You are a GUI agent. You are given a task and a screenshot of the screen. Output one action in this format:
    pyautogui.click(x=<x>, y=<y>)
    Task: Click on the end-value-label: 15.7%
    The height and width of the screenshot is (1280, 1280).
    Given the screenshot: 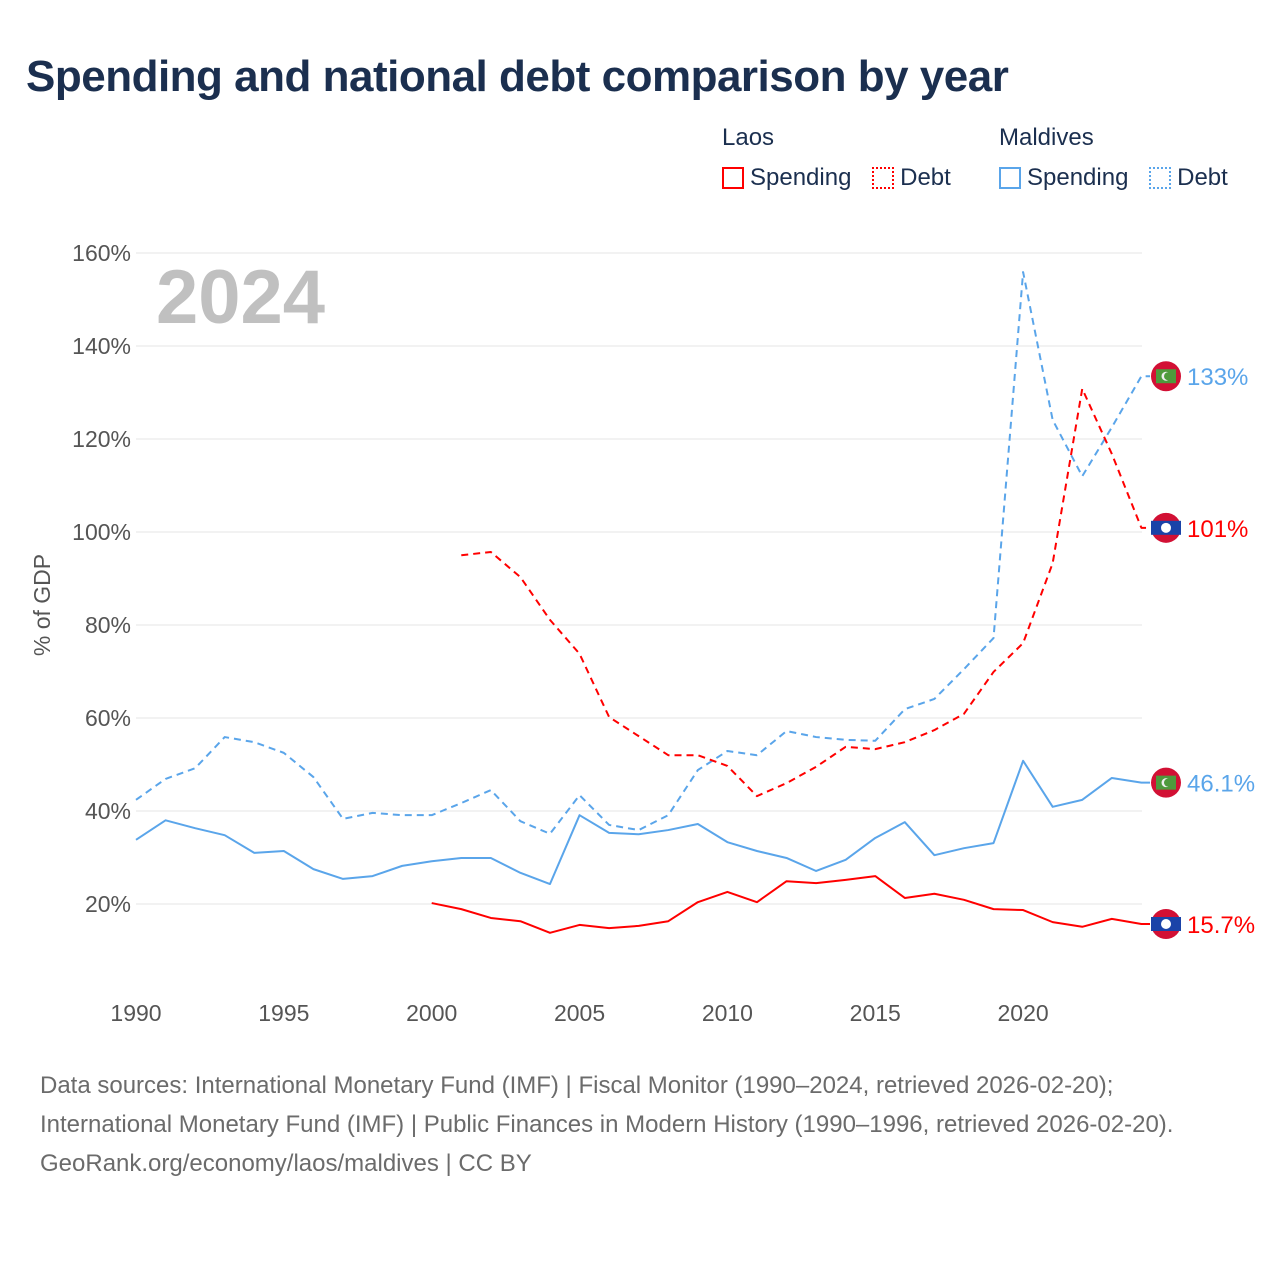 What is the action you would take?
    pyautogui.click(x=1221, y=925)
    